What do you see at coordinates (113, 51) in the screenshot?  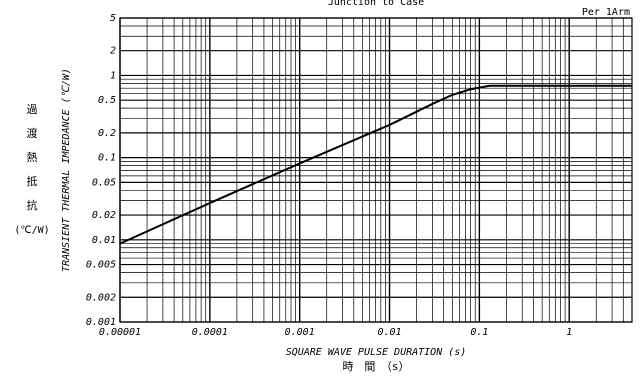 I see `y-tick-label: 2` at bounding box center [113, 51].